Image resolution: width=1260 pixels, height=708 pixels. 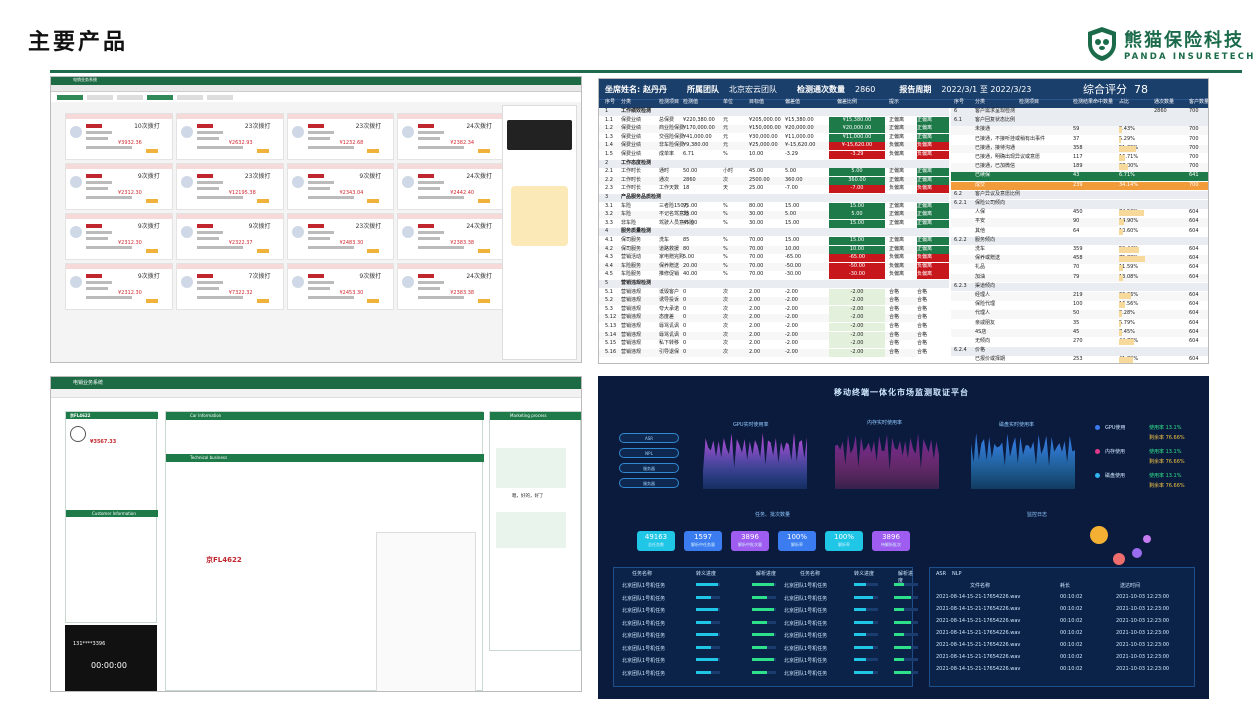 What do you see at coordinates (980, 102) in the screenshot?
I see `score-col-header: 分类` at bounding box center [980, 102].